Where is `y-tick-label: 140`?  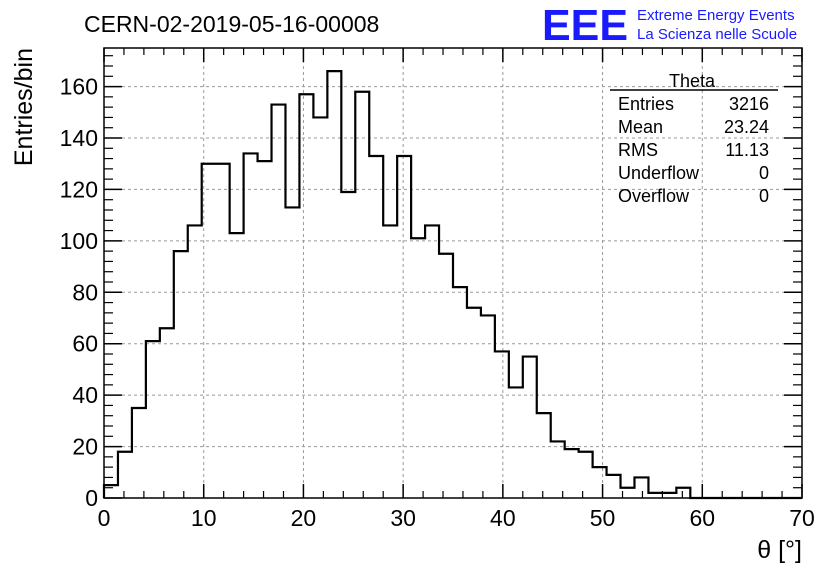 y-tick-label: 140 is located at coordinates (79, 138).